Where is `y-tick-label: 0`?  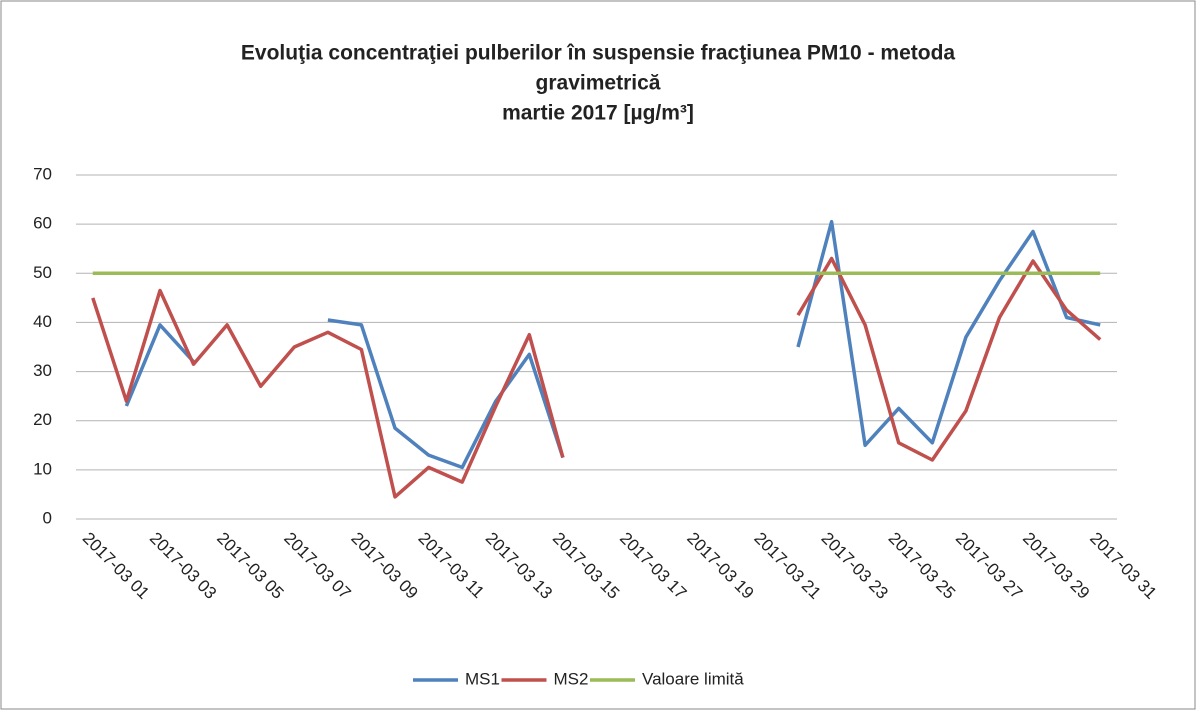 y-tick-label: 0 is located at coordinates (47, 517).